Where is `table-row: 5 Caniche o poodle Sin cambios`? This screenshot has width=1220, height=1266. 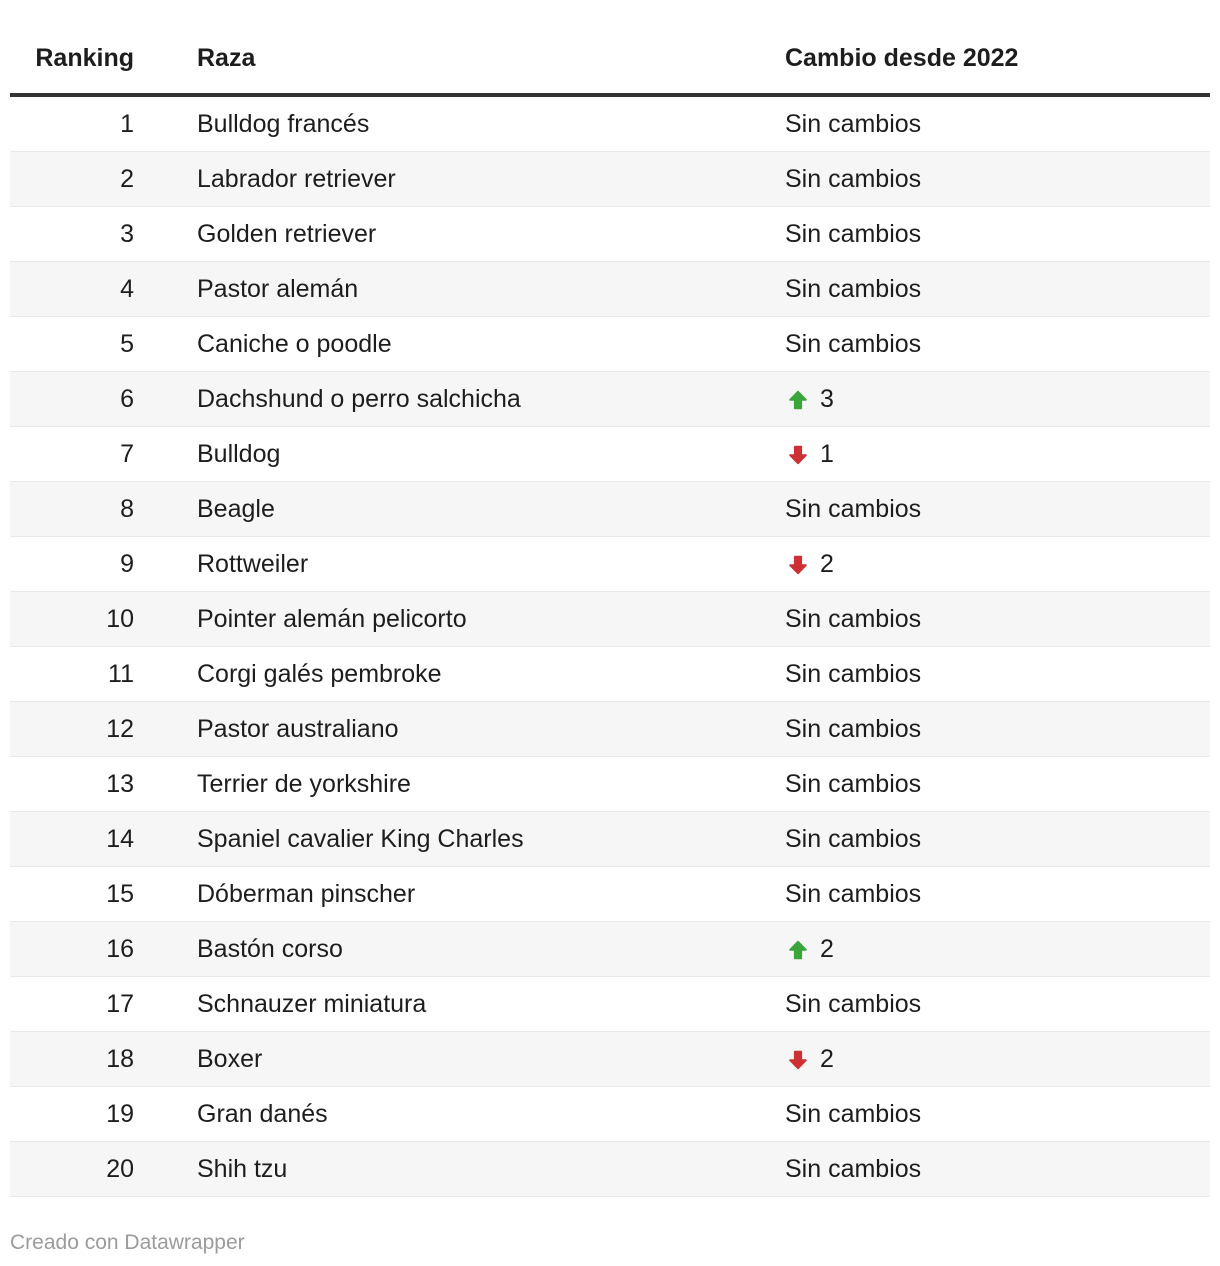
table-row: 5 Caniche o poodle Sin cambios is located at coordinates (610, 344).